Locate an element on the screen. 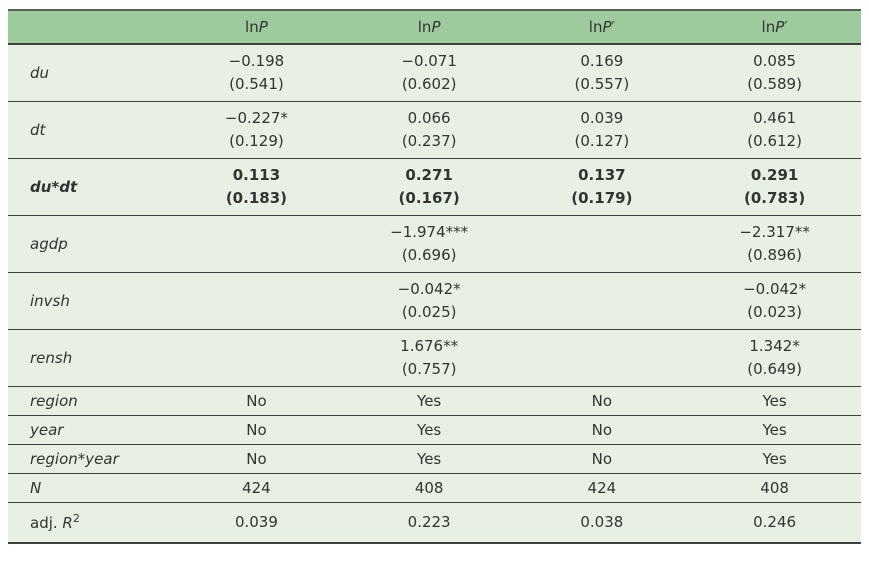 The height and width of the screenshot is (567, 869). std-error: (0.589) is located at coordinates (774, 84).